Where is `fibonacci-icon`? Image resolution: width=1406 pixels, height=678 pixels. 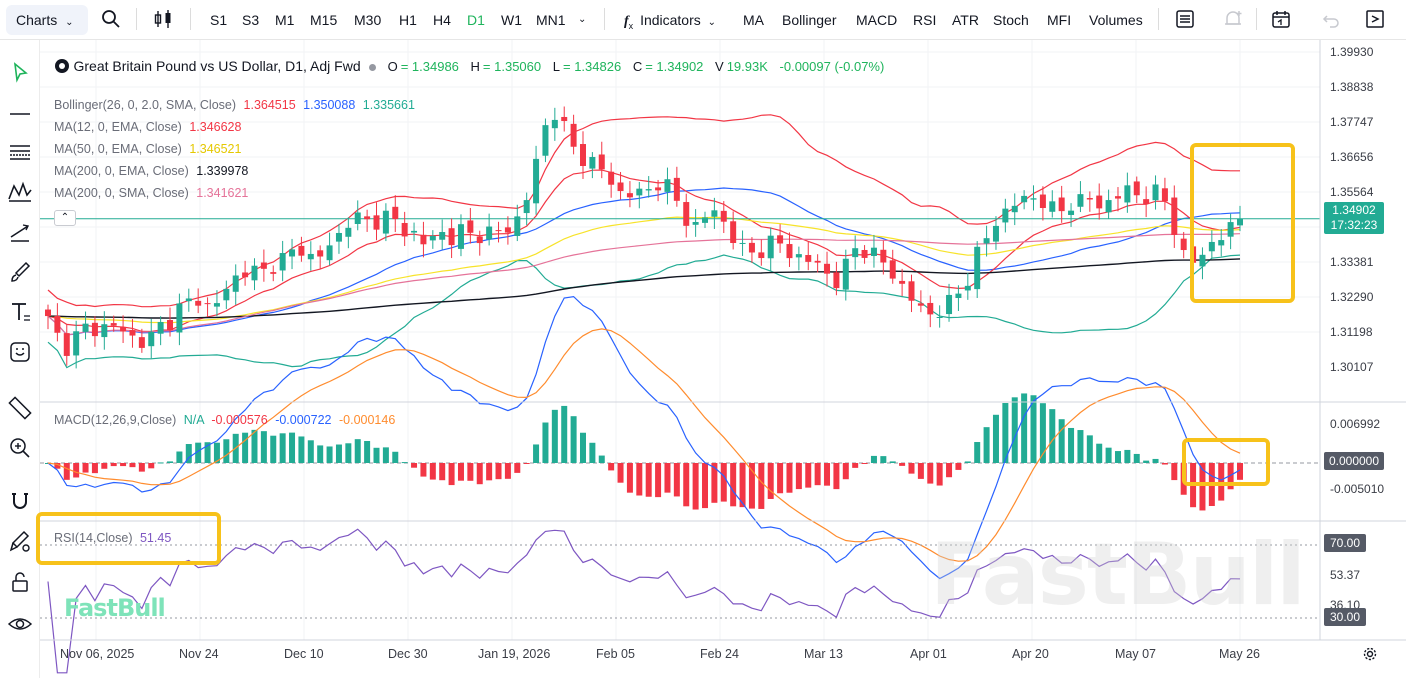 fibonacci-icon is located at coordinates (20, 152).